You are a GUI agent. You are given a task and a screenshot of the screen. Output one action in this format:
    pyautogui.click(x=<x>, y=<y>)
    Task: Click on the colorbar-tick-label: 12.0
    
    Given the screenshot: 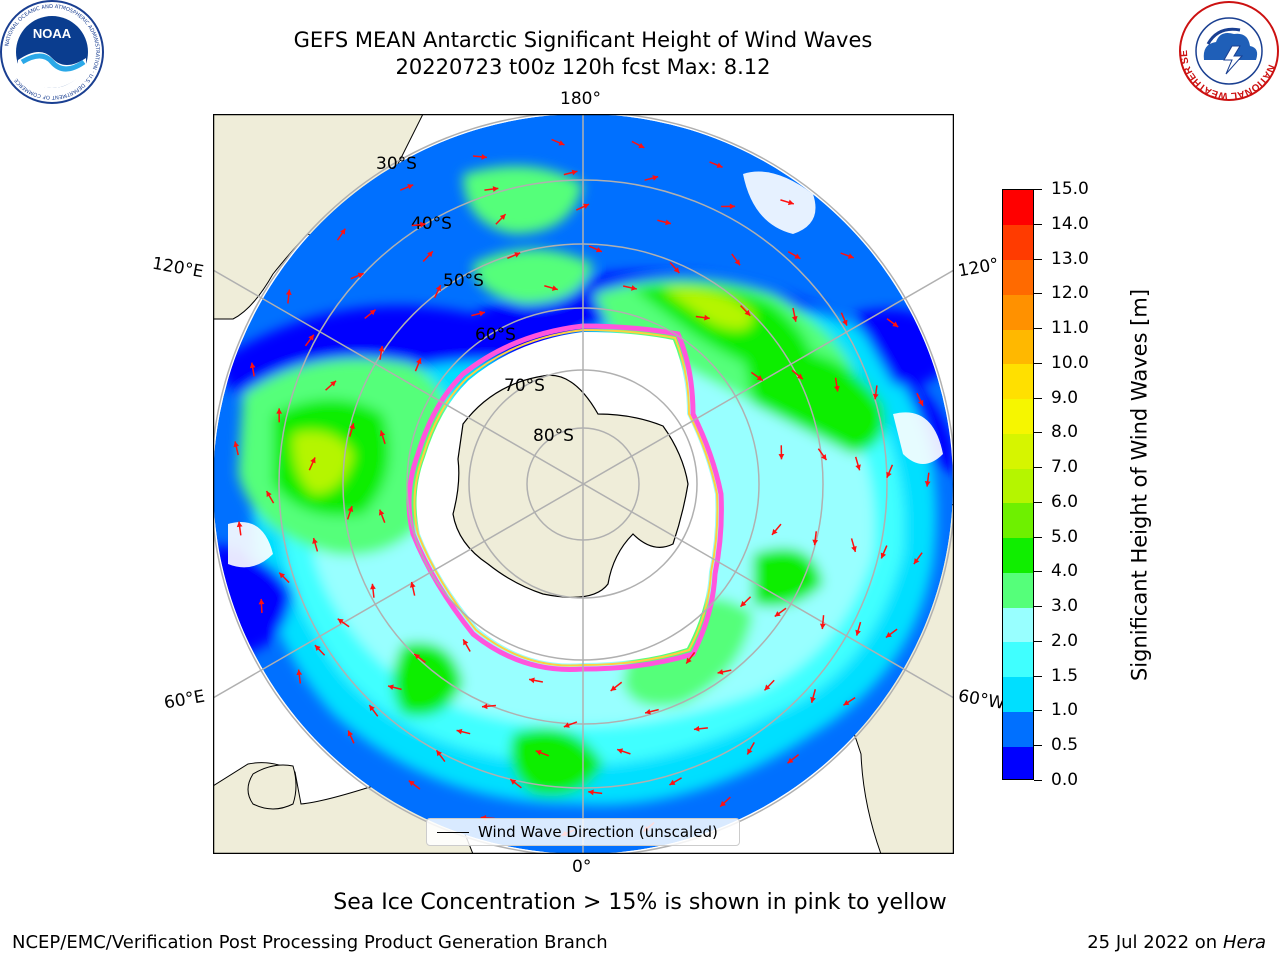 What is the action you would take?
    pyautogui.click(x=1070, y=293)
    